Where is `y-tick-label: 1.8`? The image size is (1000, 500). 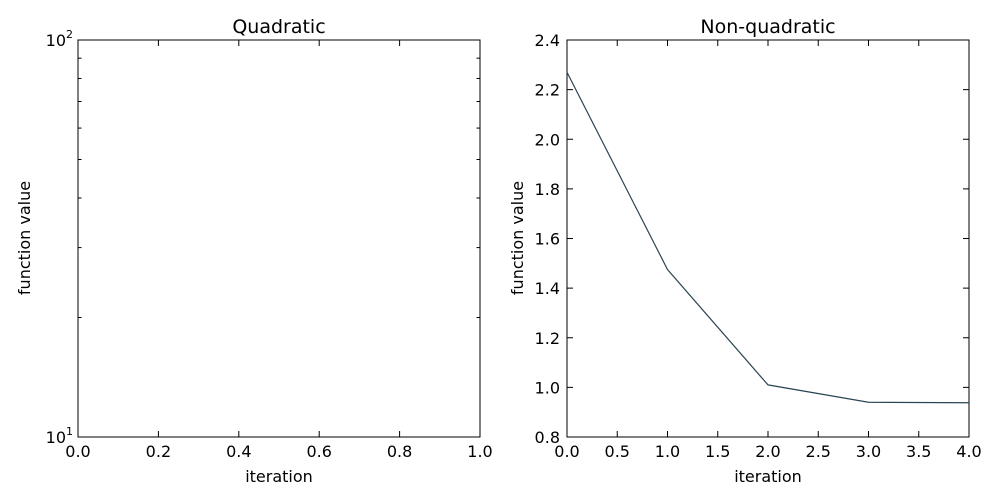 y-tick-label: 1.8 is located at coordinates (547, 189).